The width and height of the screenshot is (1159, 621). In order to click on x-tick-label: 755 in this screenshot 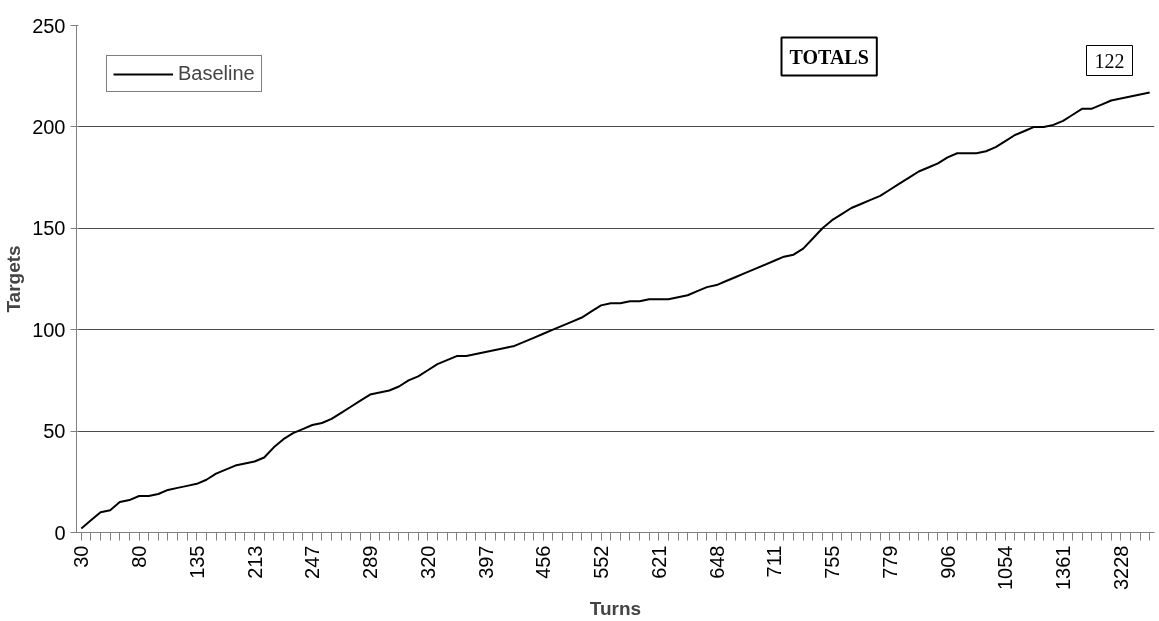, I will do `click(832, 562)`.